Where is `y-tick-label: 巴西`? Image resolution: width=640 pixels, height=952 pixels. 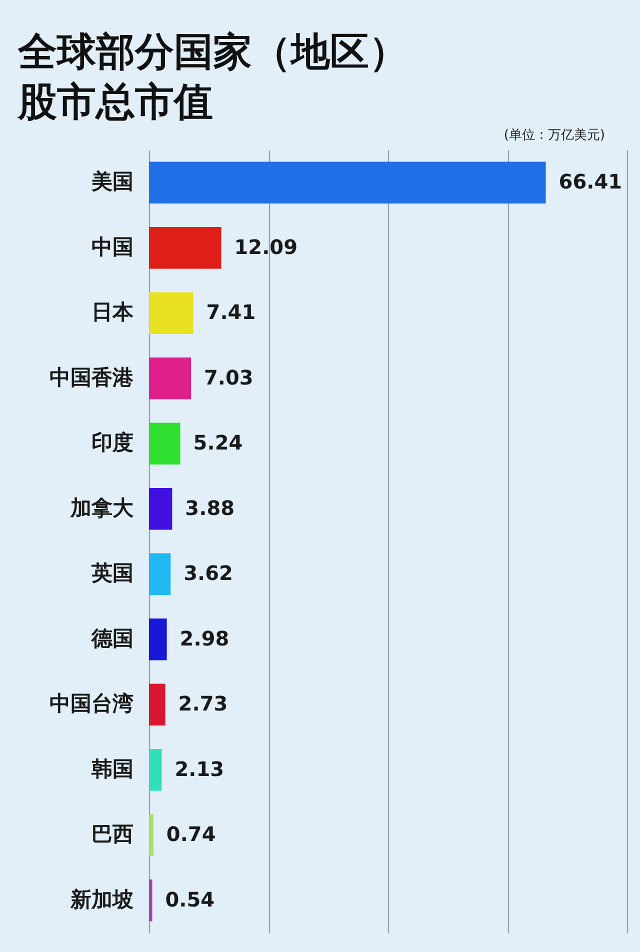
y-tick-label: 巴西 is located at coordinates (113, 834).